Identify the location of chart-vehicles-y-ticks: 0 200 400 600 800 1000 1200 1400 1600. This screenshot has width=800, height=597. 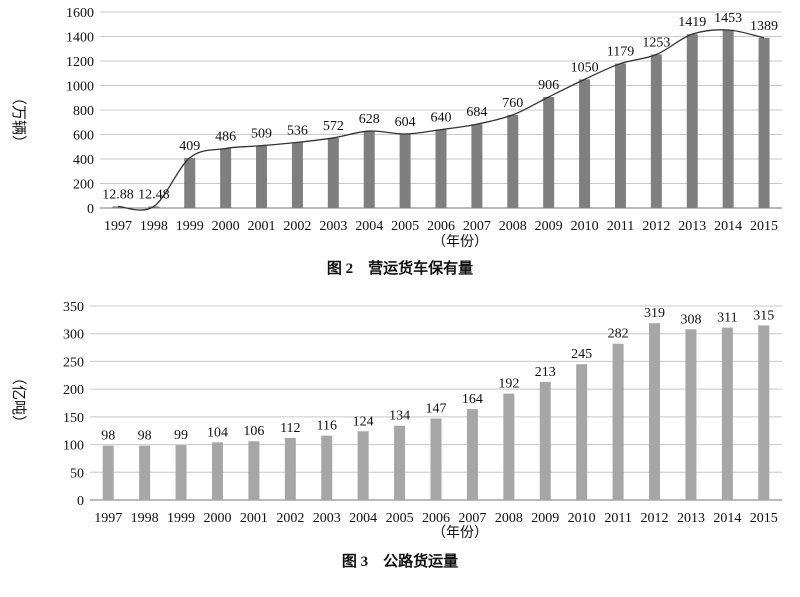
(80, 111).